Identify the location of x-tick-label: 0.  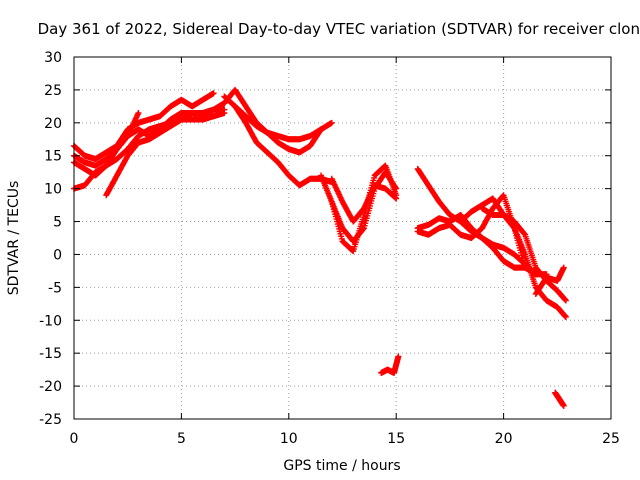
(74, 439).